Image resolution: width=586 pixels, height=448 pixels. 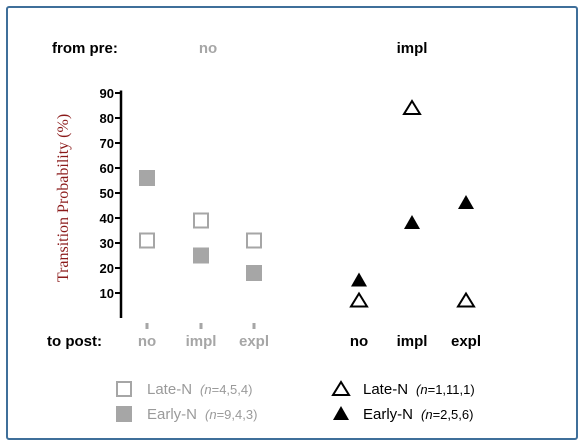 I want to click on y-tick-label: 20, so click(x=107, y=268).